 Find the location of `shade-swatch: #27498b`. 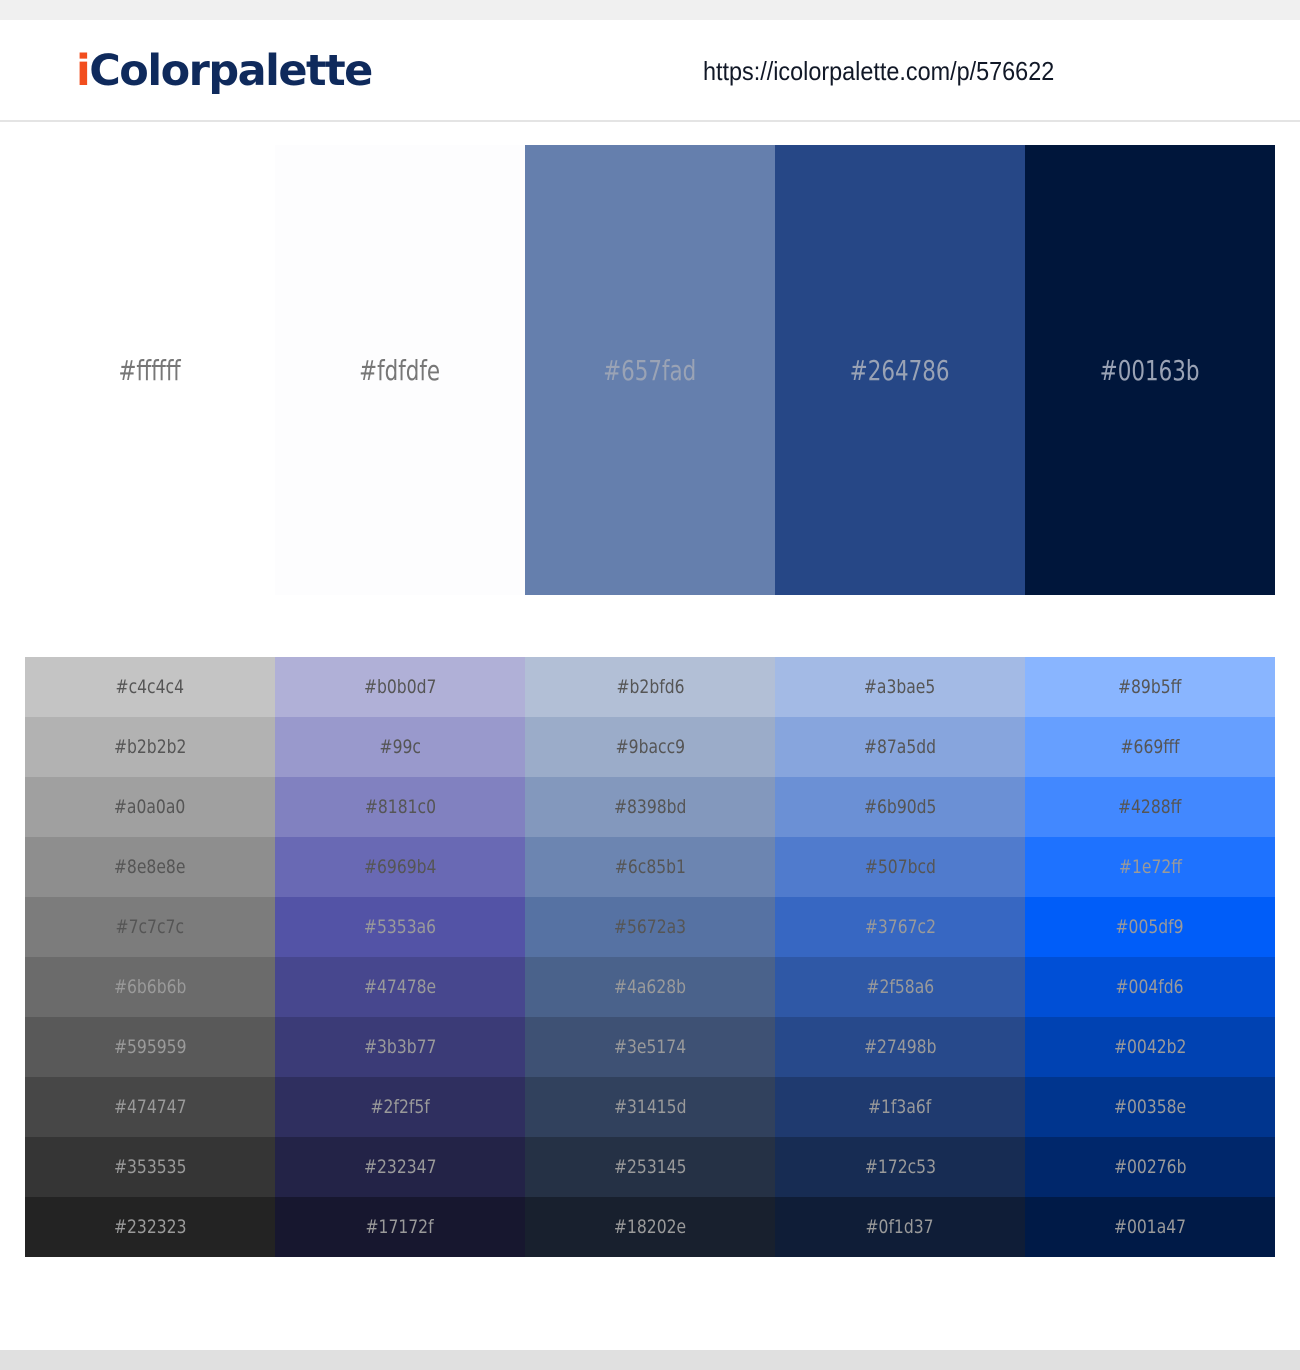

shade-swatch: #27498b is located at coordinates (900, 1047).